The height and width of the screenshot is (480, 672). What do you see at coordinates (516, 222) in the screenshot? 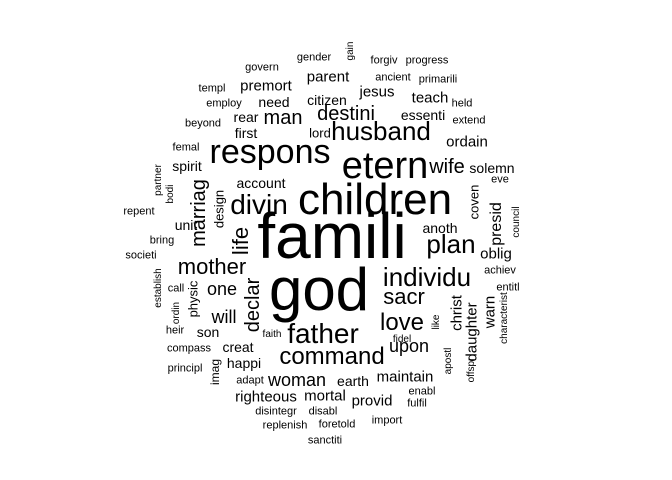
I see `word-council: council` at bounding box center [516, 222].